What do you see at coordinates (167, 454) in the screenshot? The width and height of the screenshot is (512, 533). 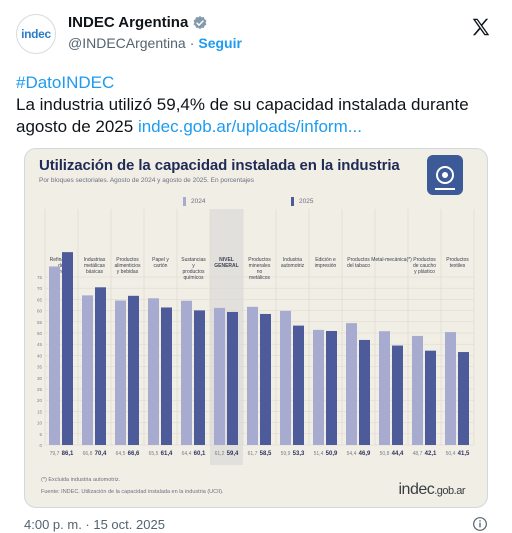 I see `data-label-2025: 61,4` at bounding box center [167, 454].